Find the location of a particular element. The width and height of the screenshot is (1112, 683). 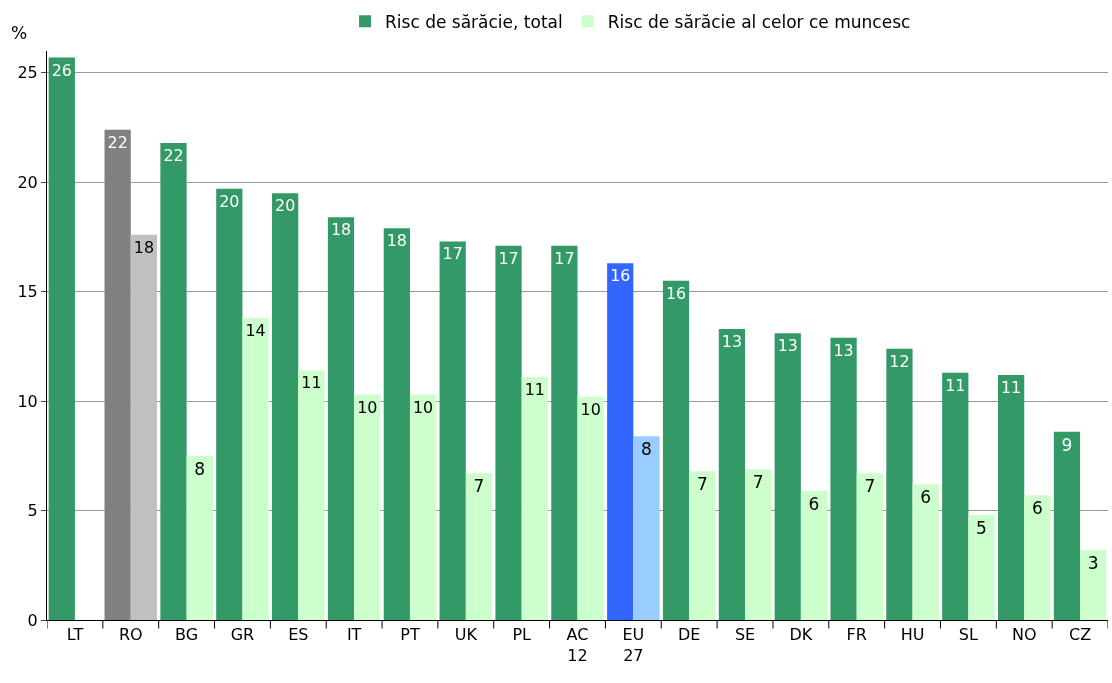

y-tick-label: 15 is located at coordinates (27, 292).